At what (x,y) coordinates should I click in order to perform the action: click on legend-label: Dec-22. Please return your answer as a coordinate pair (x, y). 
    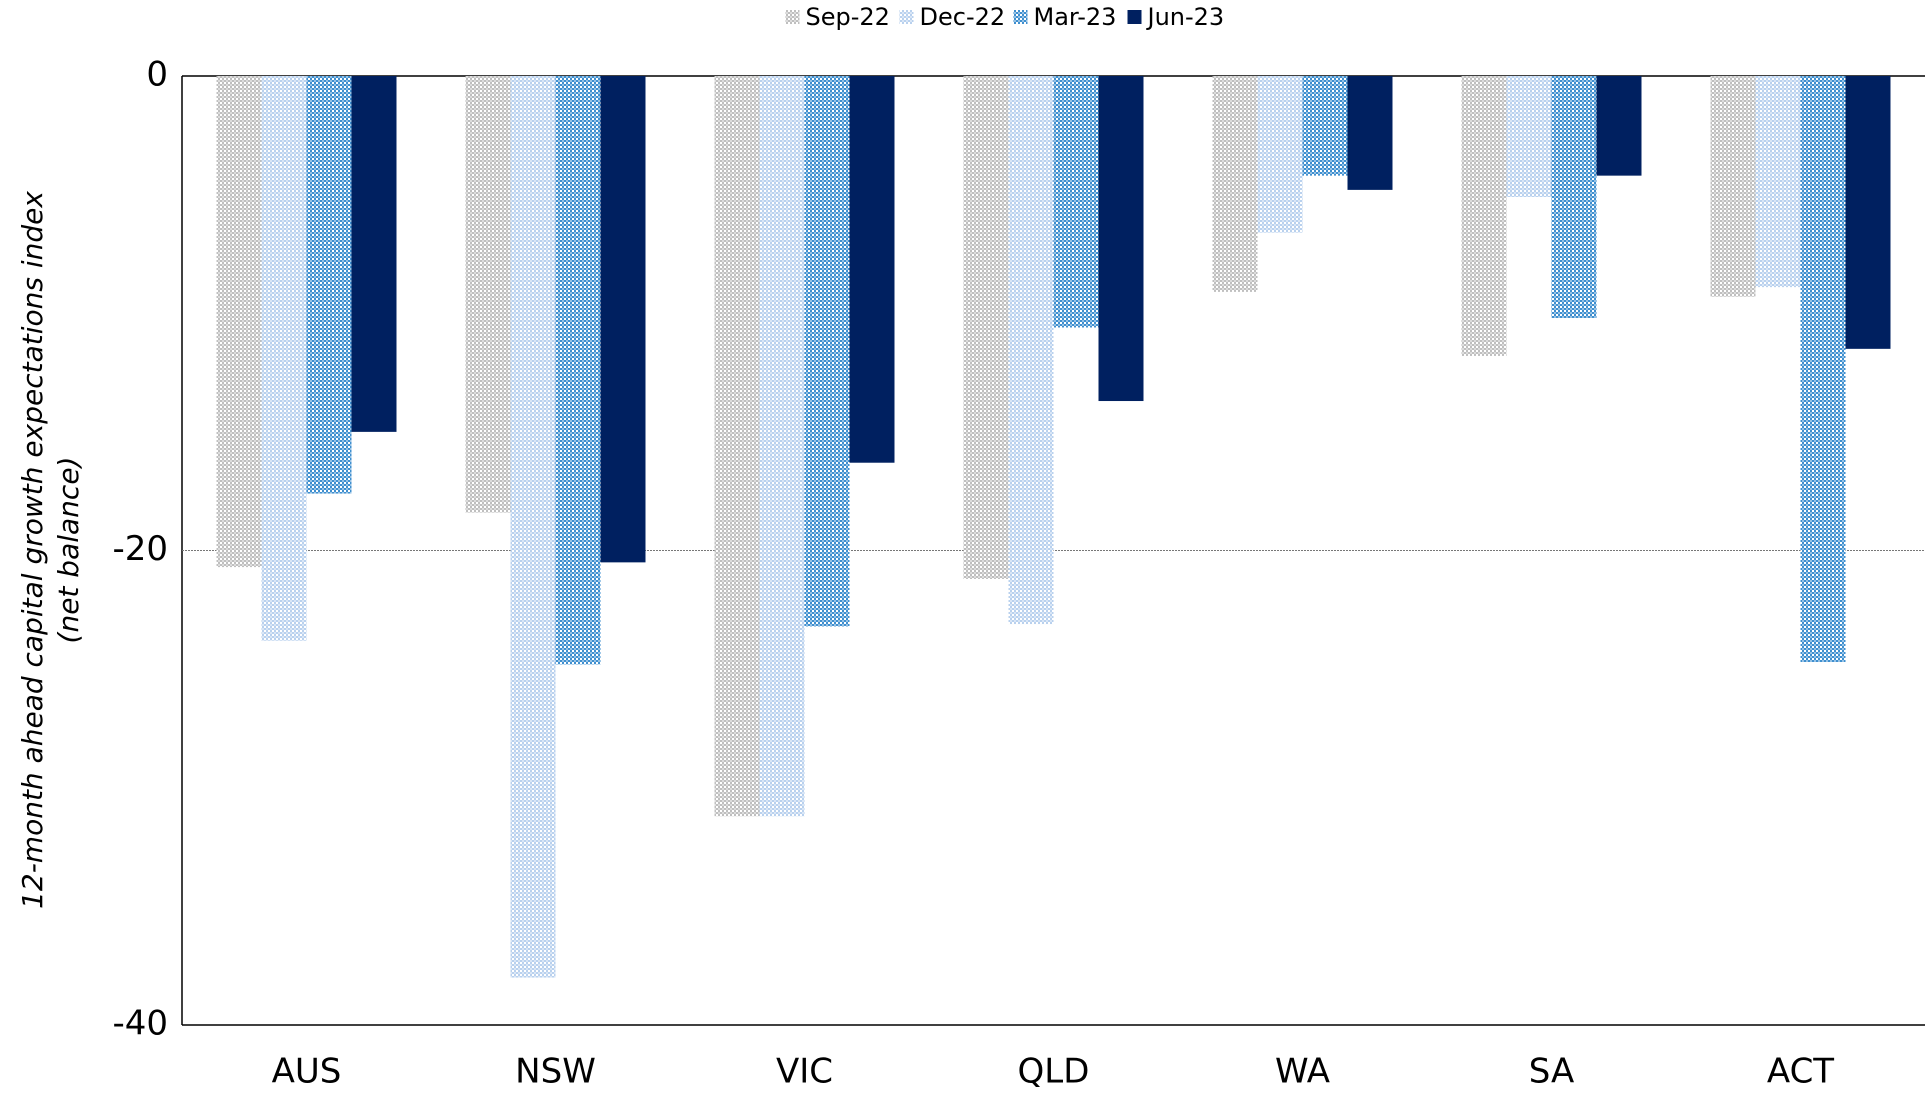
    Looking at the image, I should click on (963, 17).